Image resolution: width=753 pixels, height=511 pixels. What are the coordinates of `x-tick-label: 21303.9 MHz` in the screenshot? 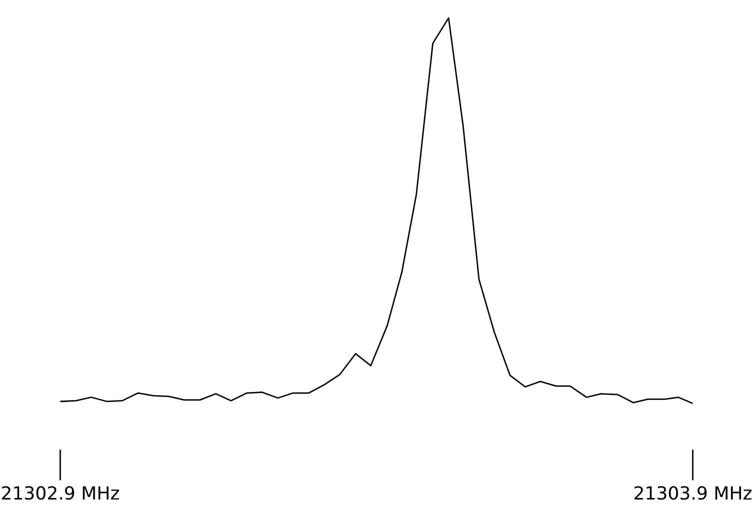 It's located at (693, 493).